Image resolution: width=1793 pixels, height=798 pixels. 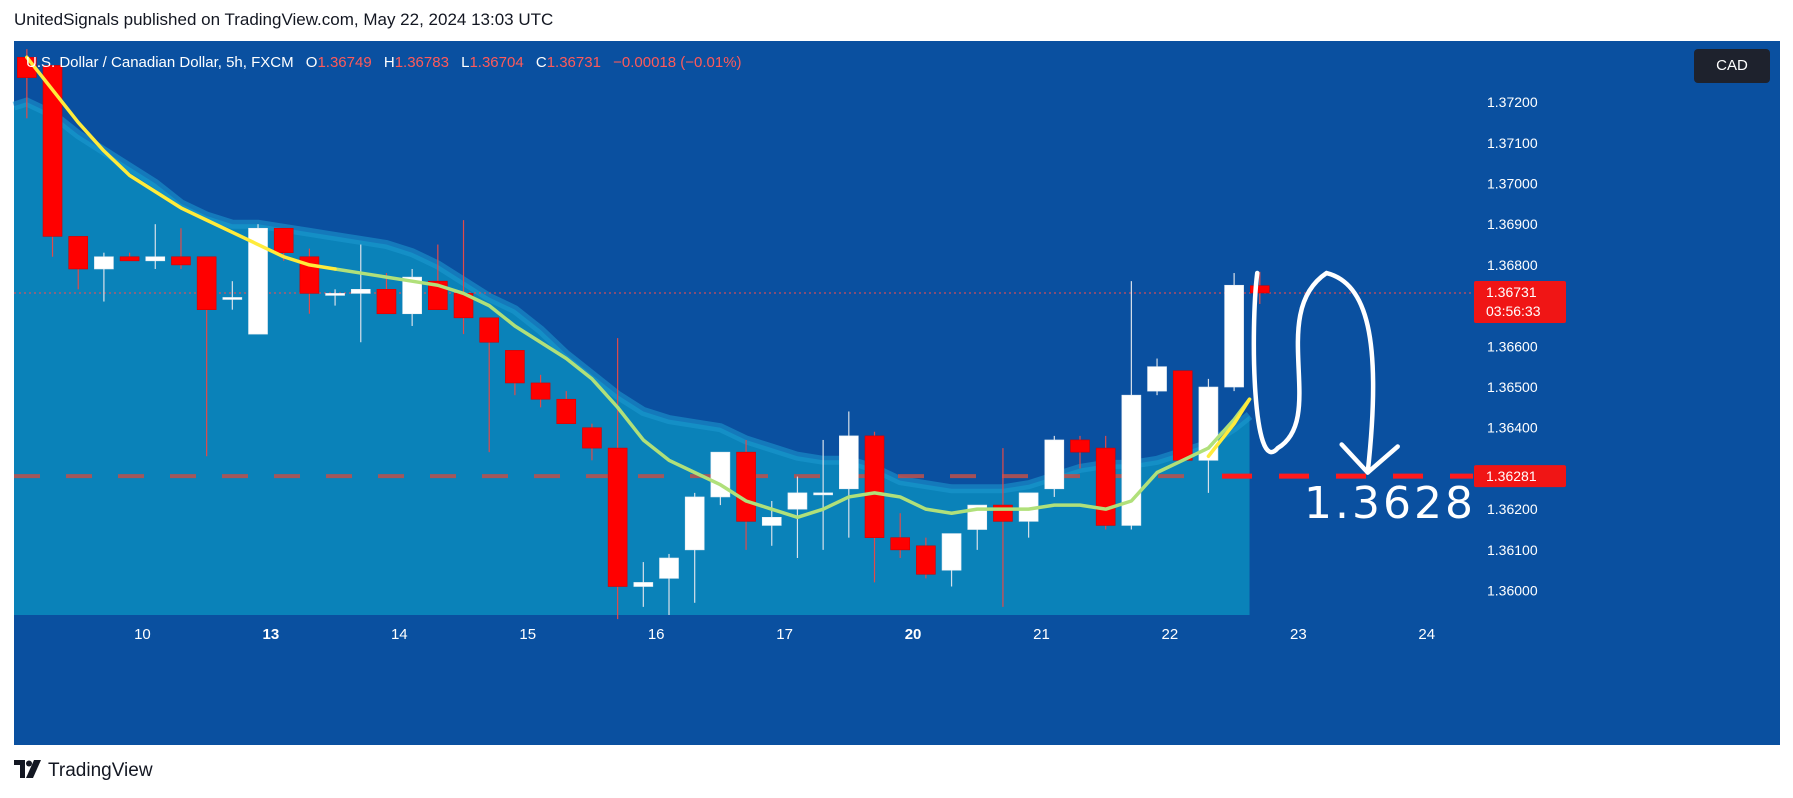 I want to click on moving-average-yellow, so click(x=181, y=163).